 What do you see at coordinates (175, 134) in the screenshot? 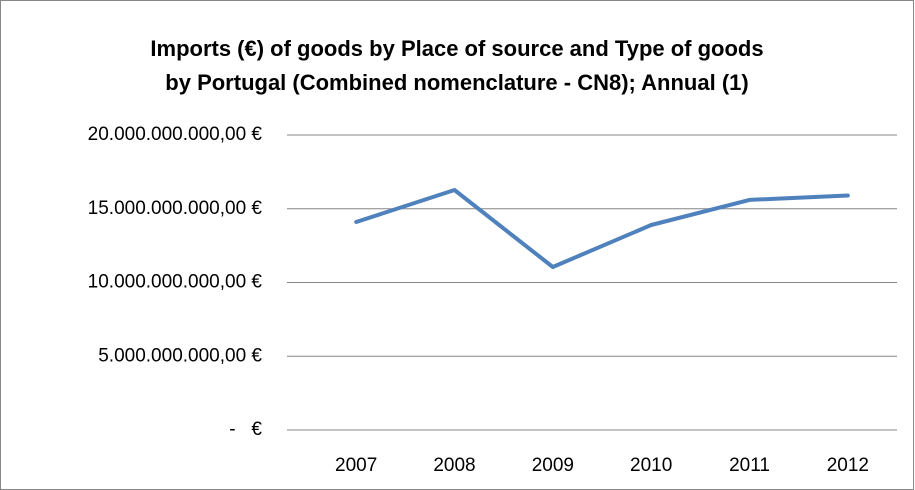
I see `y-tick-label: 20.000.000.000,00 €` at bounding box center [175, 134].